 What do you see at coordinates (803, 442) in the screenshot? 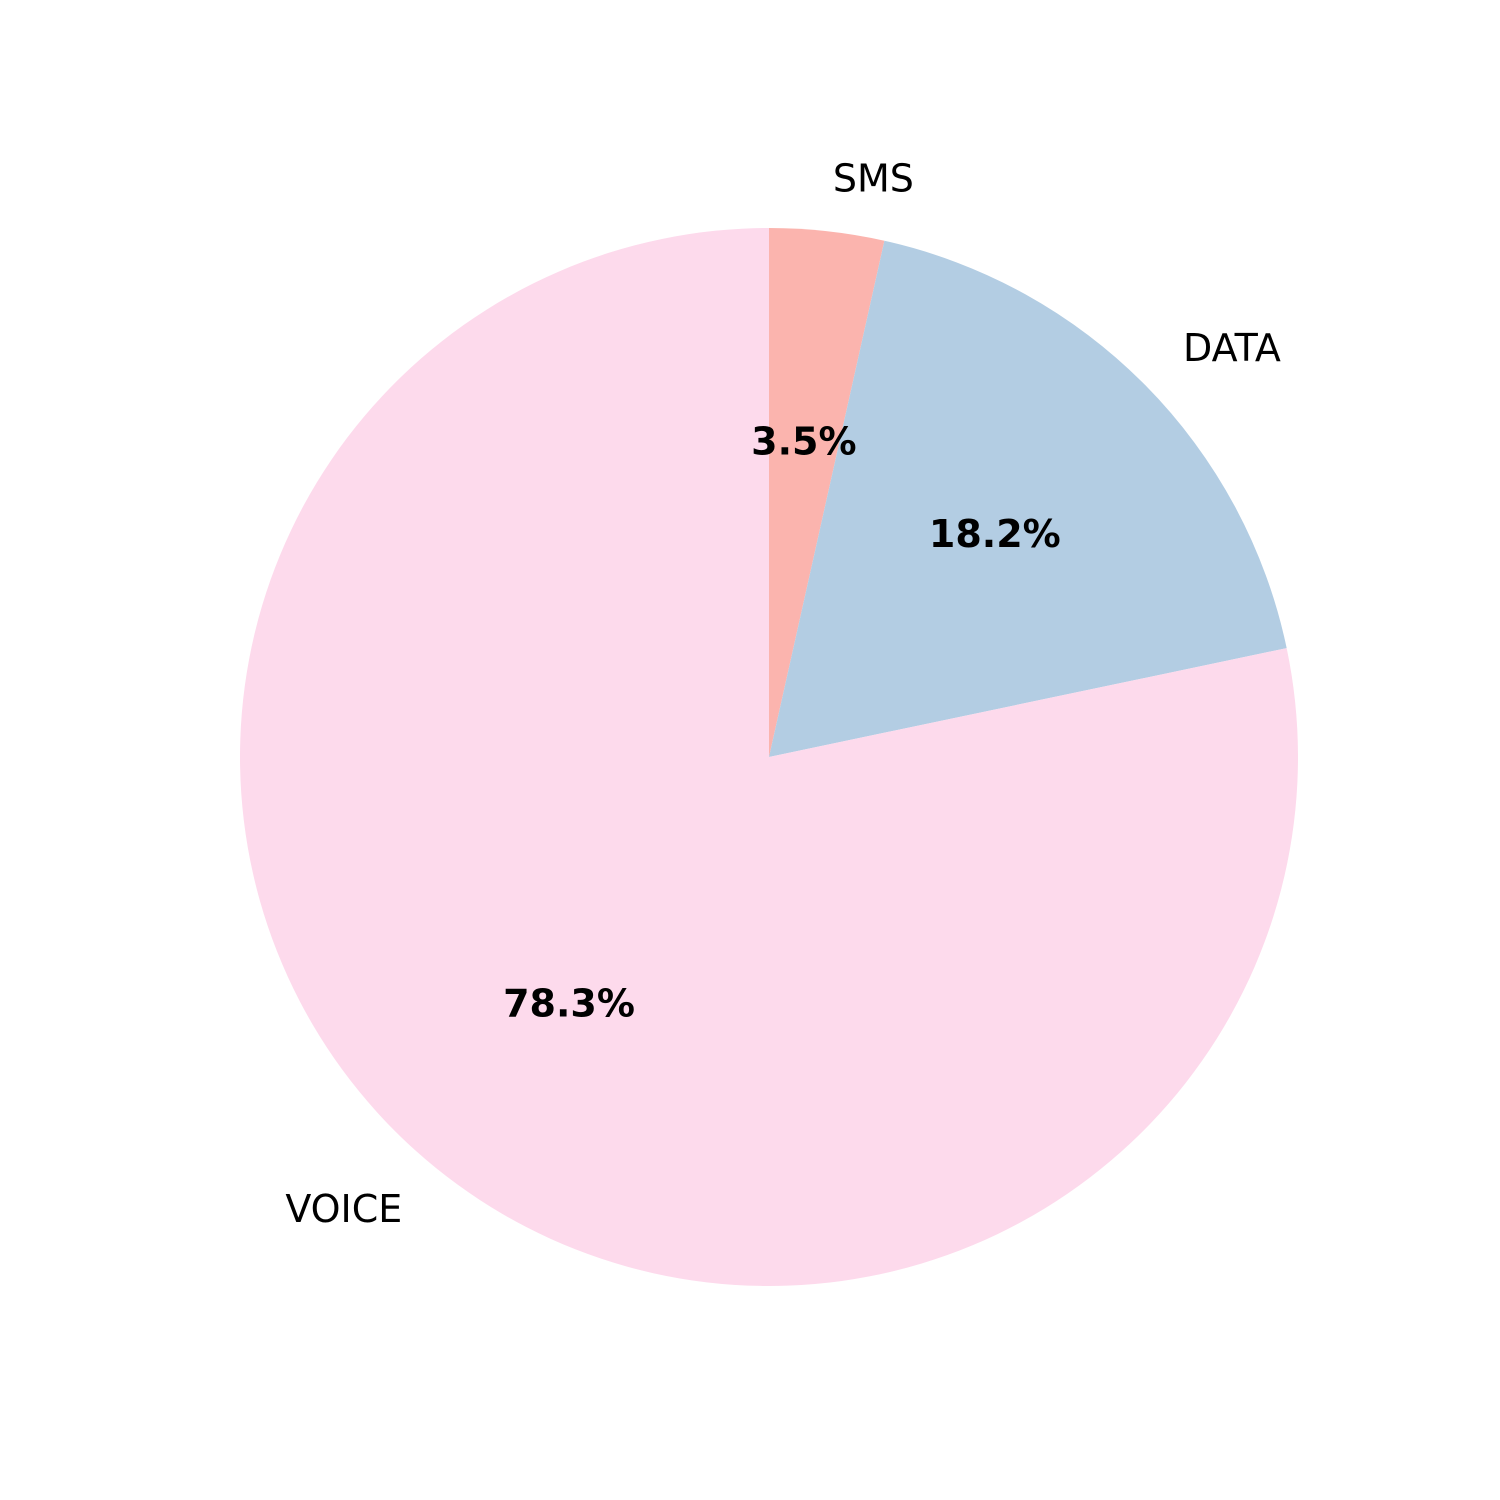
I see `slice-percent-sms: 3.5%` at bounding box center [803, 442].